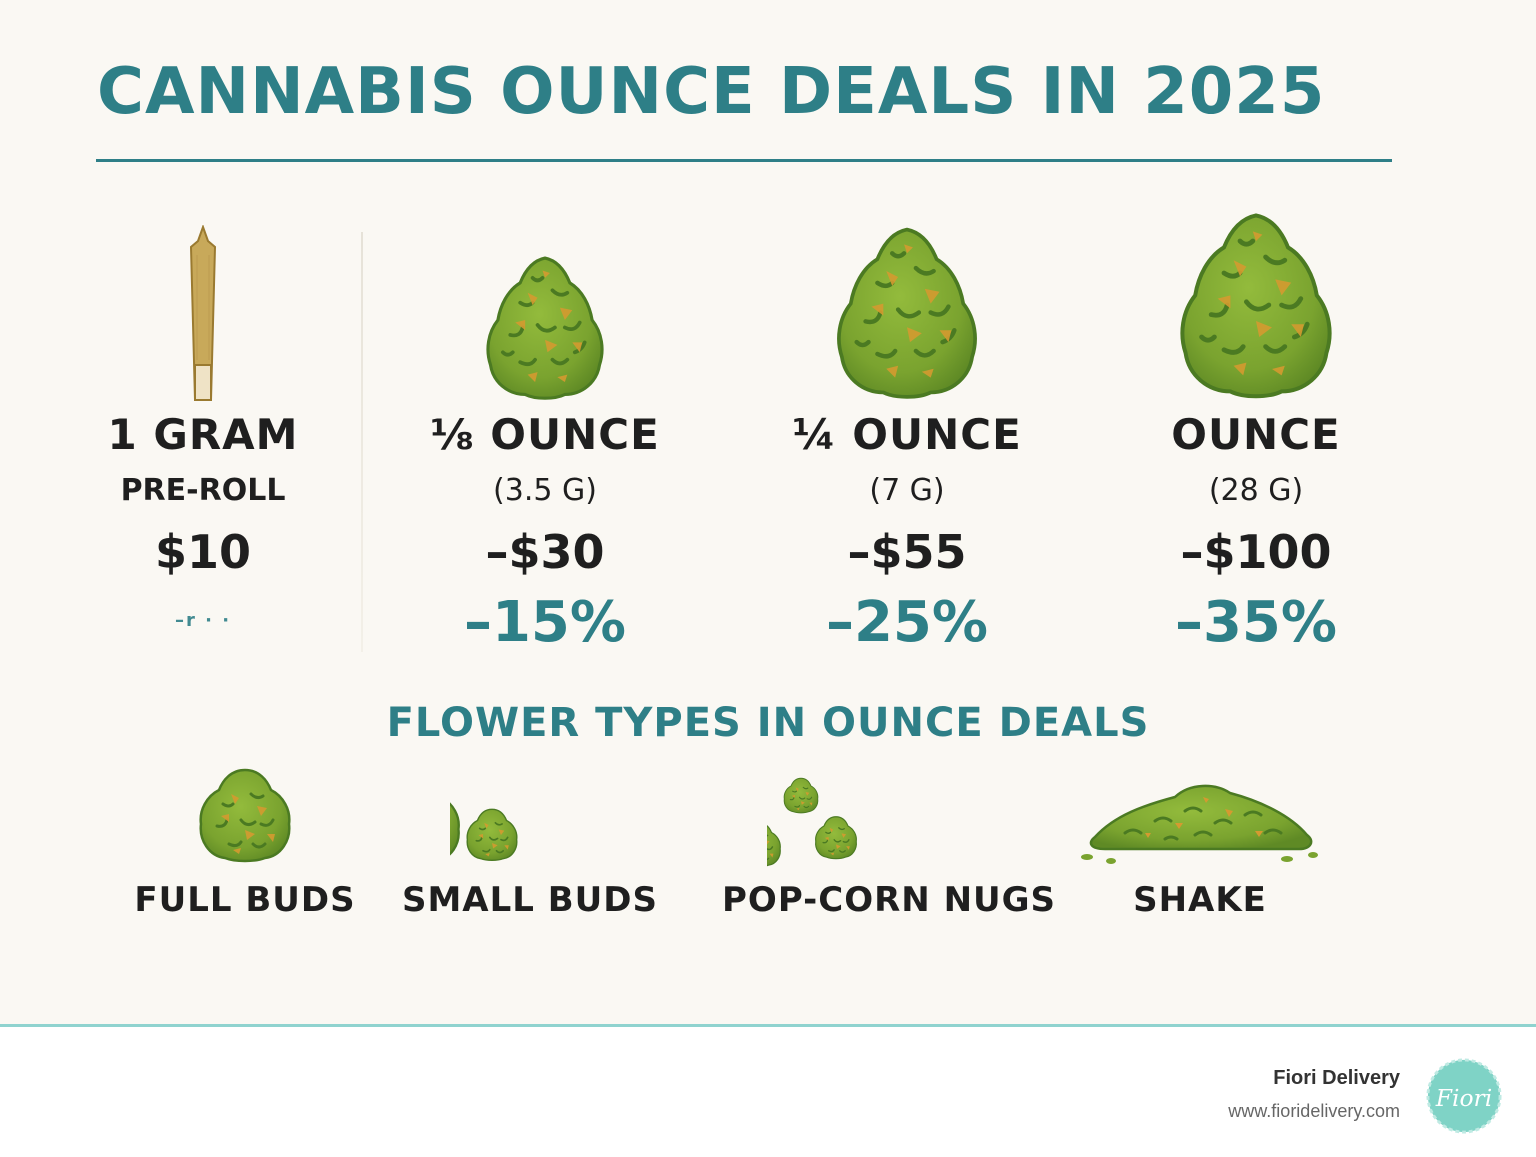 Image resolution: width=1536 pixels, height=1157 pixels. I want to click on flower-type-shake: SHAKE, so click(1200, 835).